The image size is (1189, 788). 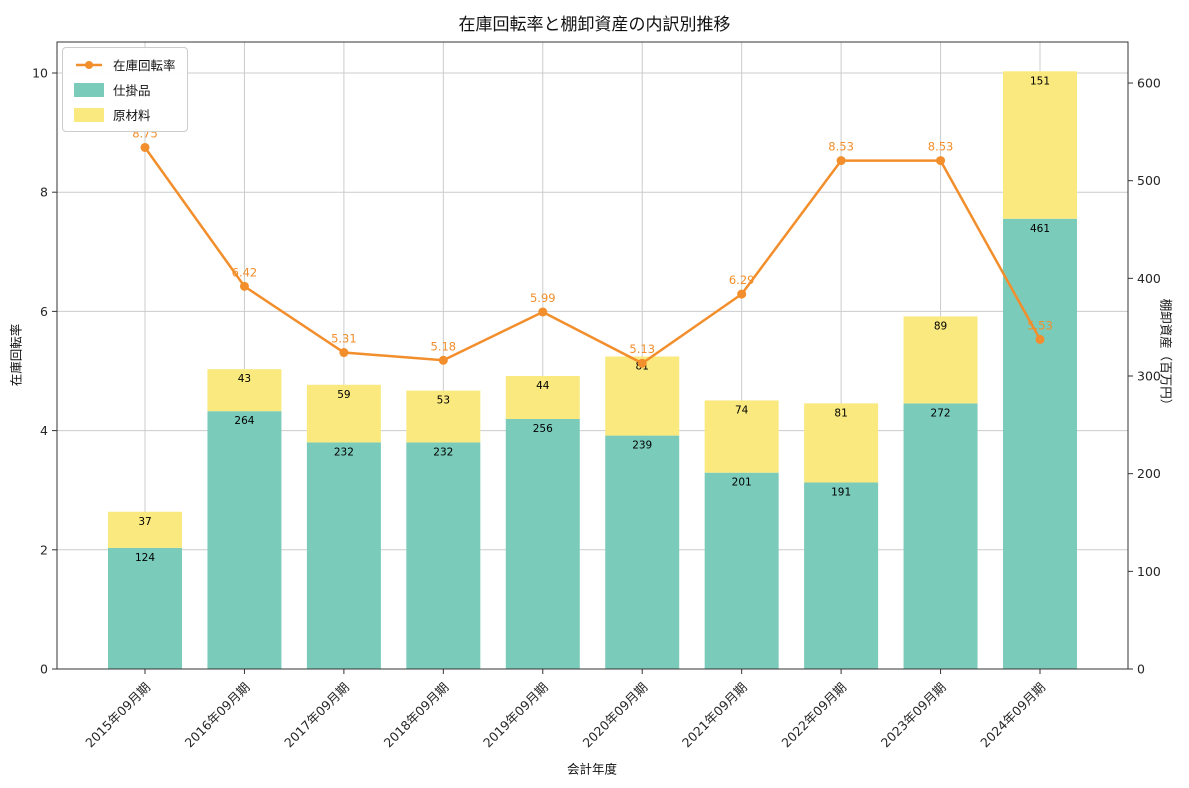 What do you see at coordinates (217, 715) in the screenshot?
I see `x-tick-label: 2016年09月期` at bounding box center [217, 715].